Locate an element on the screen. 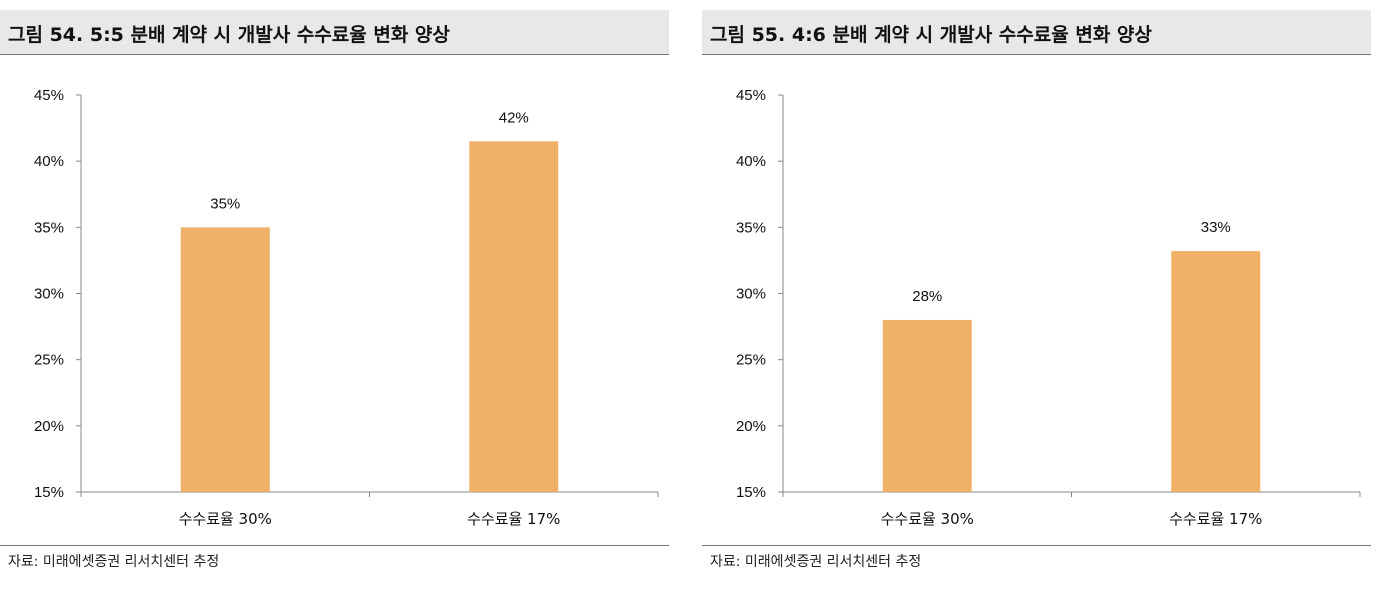 The height and width of the screenshot is (589, 1385). chart-title: 그림 55. 4:6 분배 계약 시 개발사 수수료율 변화 양상 is located at coordinates (931, 35).